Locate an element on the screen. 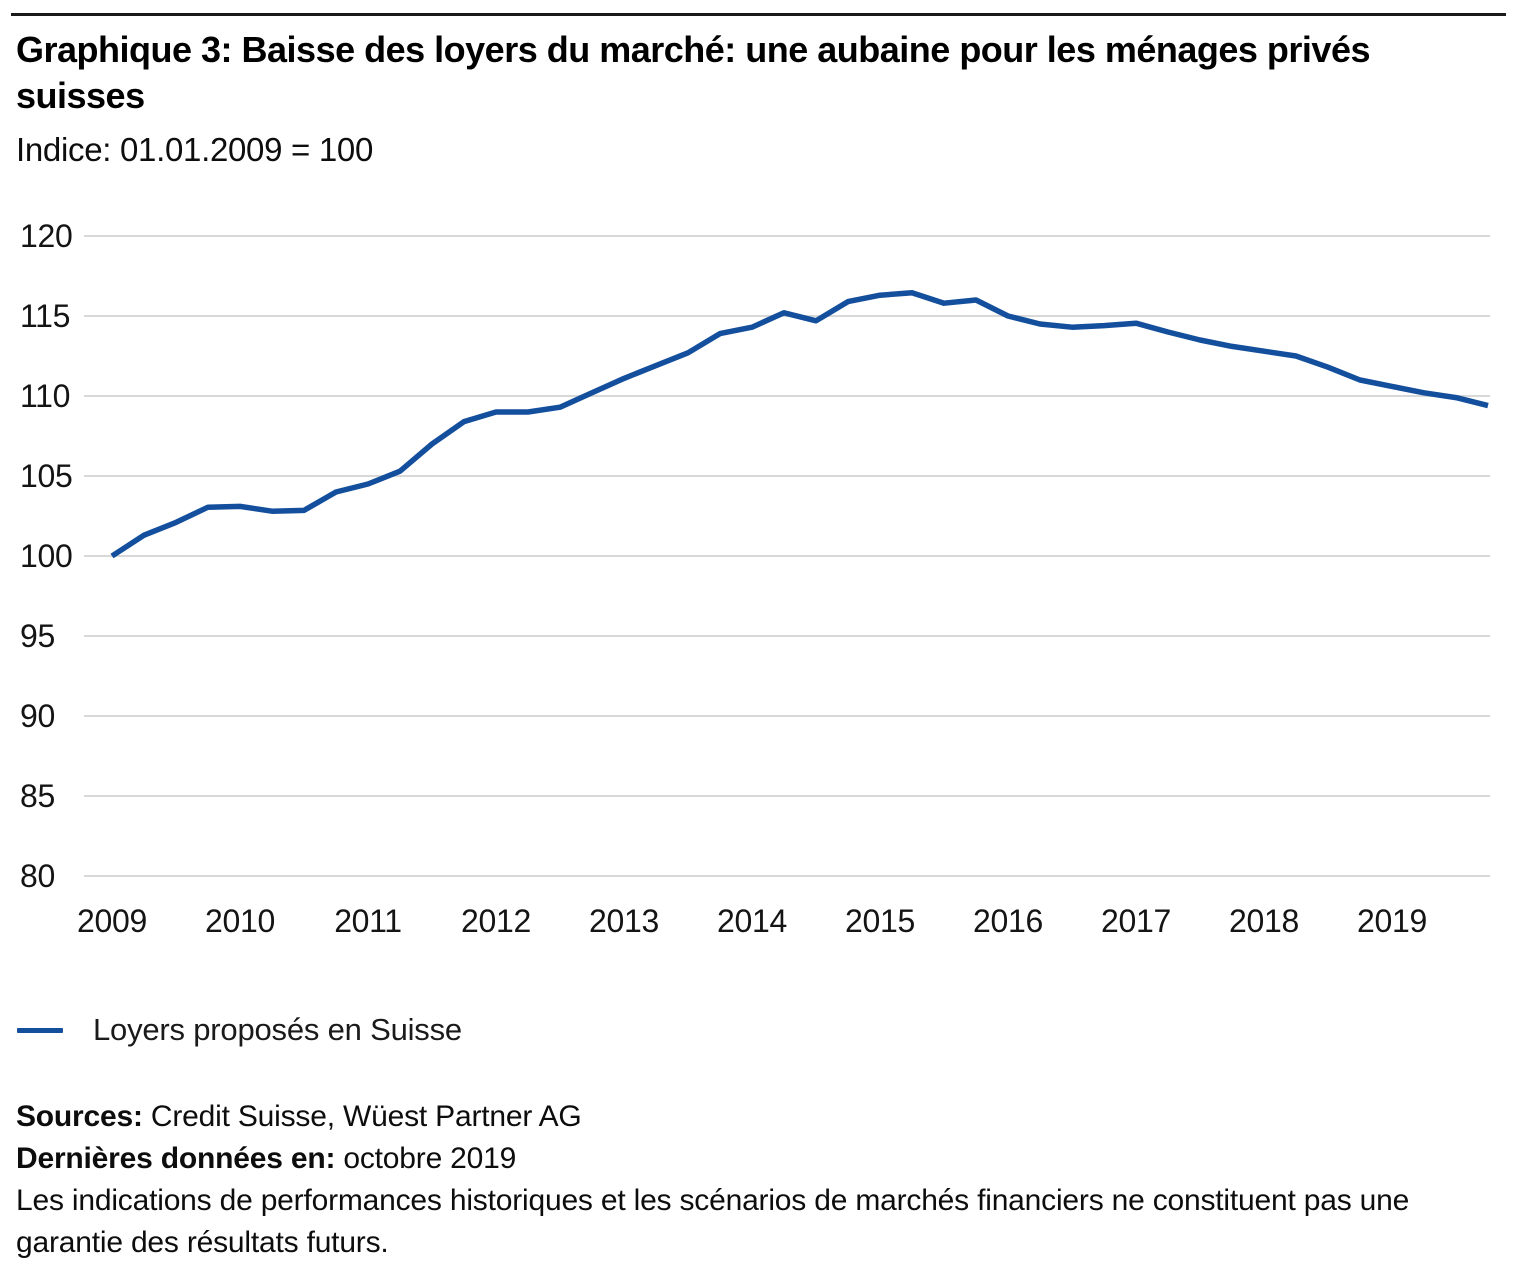 The width and height of the screenshot is (1520, 1275). y-tick-label-80: 80 is located at coordinates (37, 876).